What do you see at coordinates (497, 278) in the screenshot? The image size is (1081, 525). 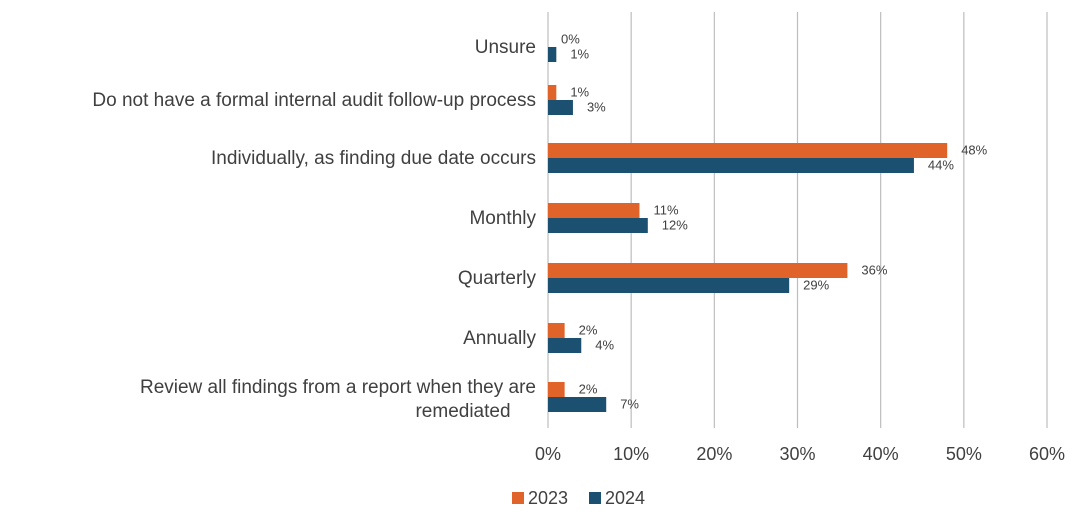 I see `category-label: Quarterly` at bounding box center [497, 278].